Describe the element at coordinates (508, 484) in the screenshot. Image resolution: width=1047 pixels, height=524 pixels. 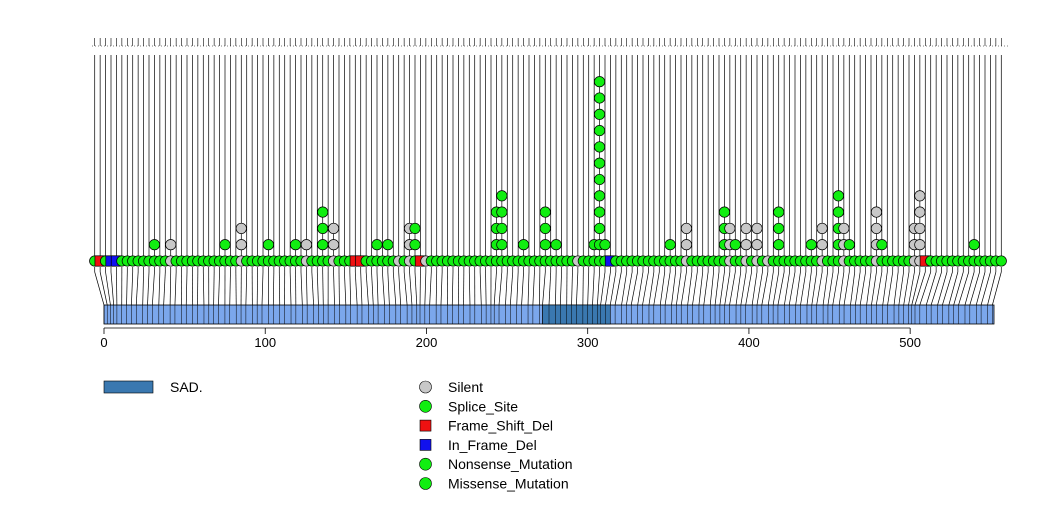
I see `legend-label: Missense_Mutation` at that location.